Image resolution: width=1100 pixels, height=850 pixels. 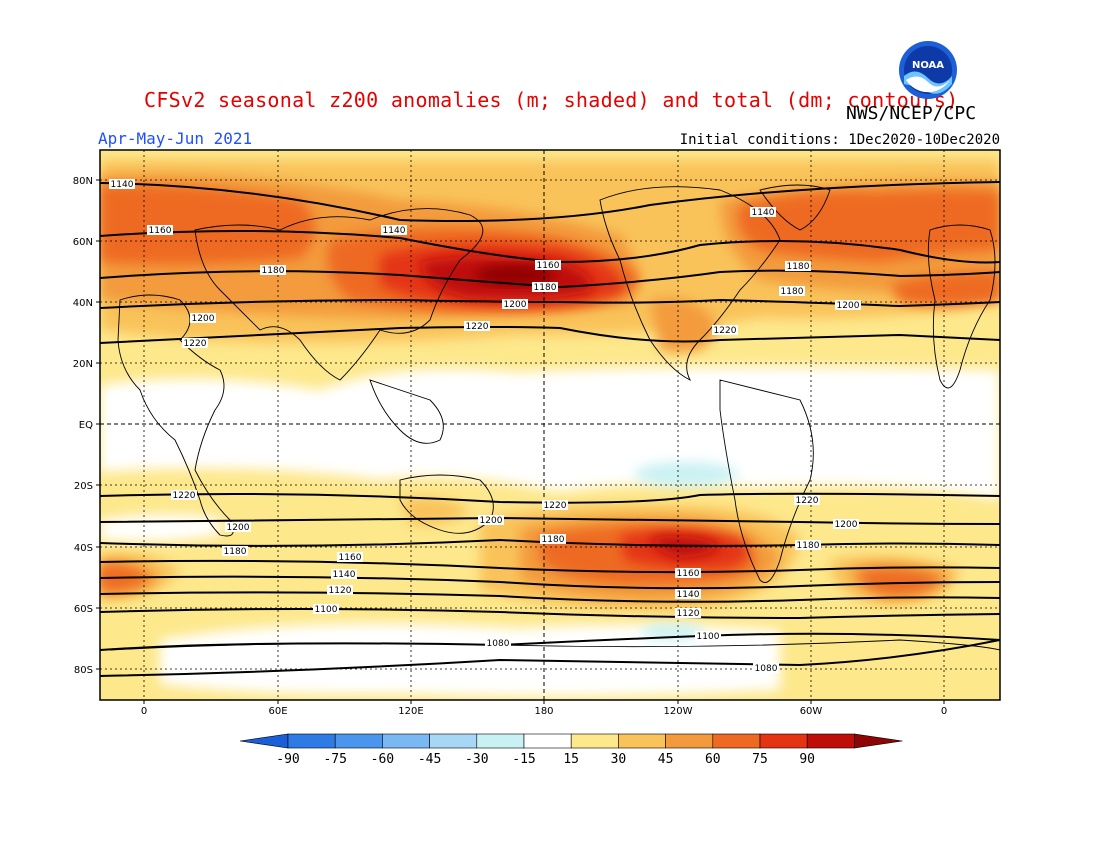 What do you see at coordinates (429, 759) in the screenshot?
I see `colorbar-label: -45` at bounding box center [429, 759].